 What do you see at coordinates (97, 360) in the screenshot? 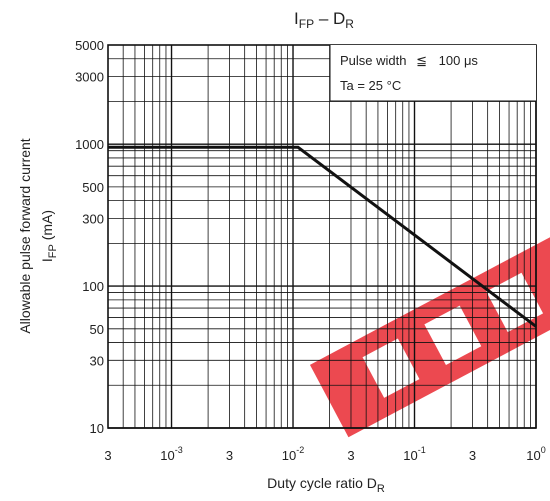
I see `y-tick-label: 30` at bounding box center [97, 360].